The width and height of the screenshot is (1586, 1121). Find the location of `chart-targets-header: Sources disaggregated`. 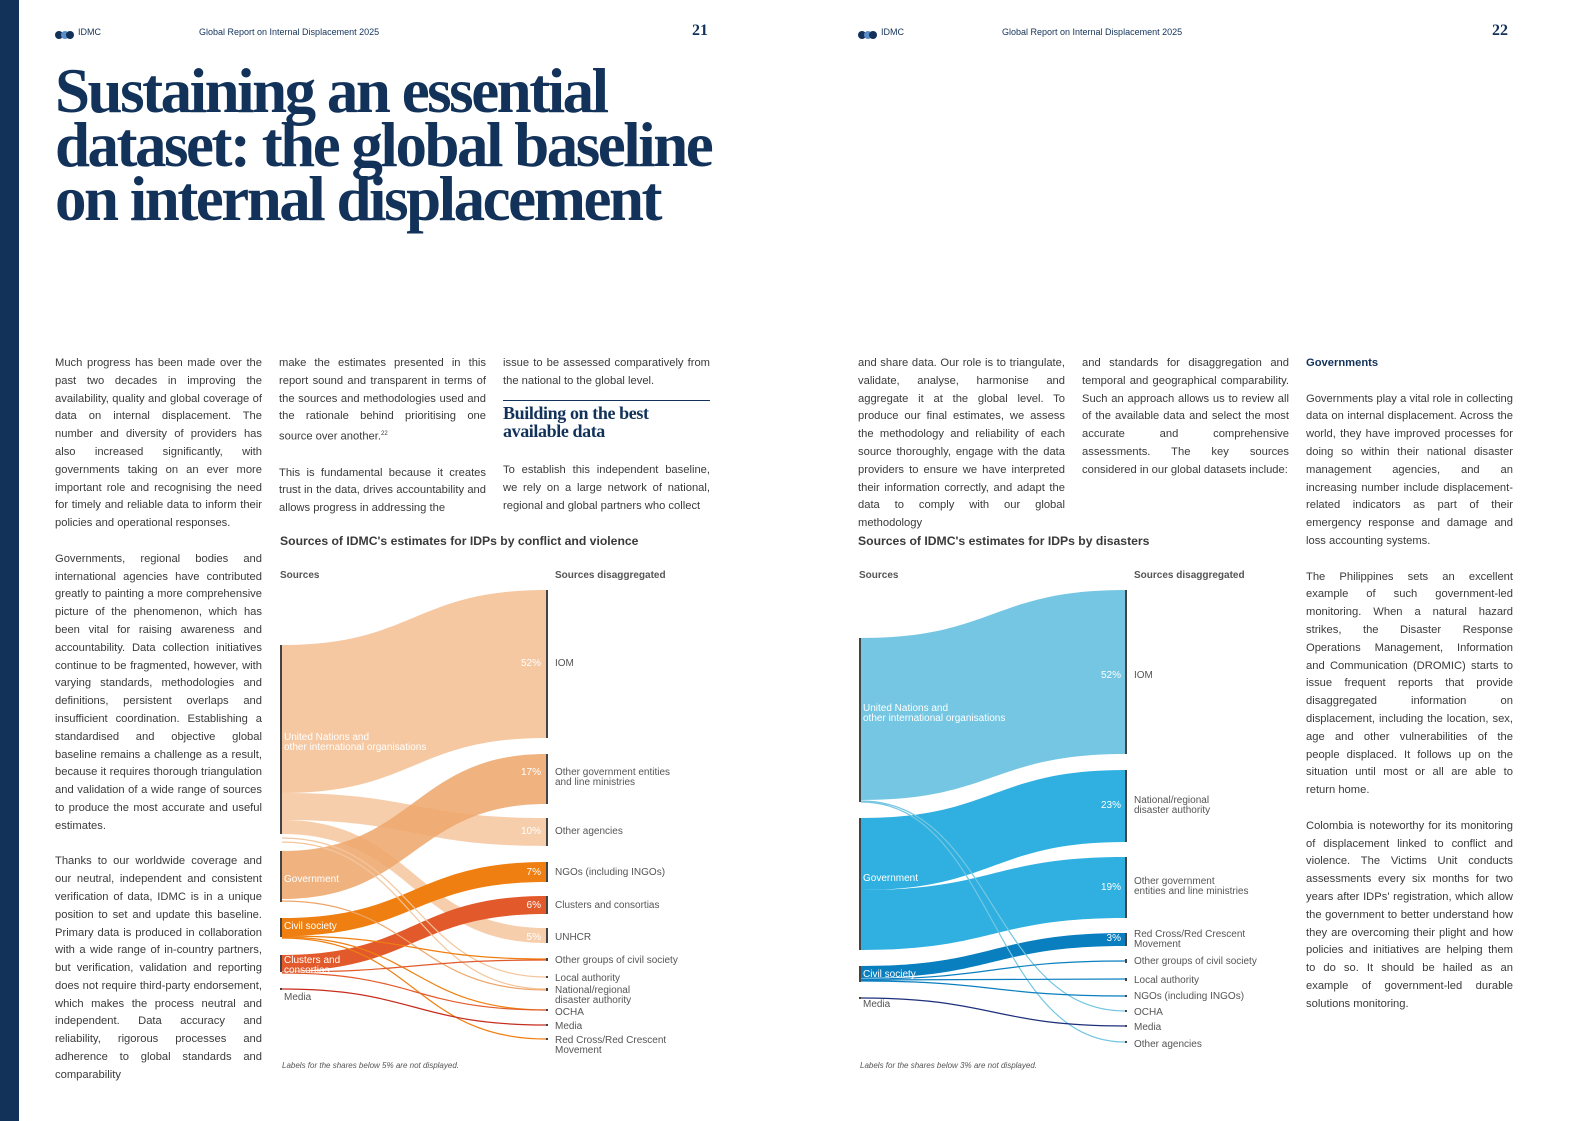

chart-targets-header: Sources disaggregated is located at coordinates (610, 575).